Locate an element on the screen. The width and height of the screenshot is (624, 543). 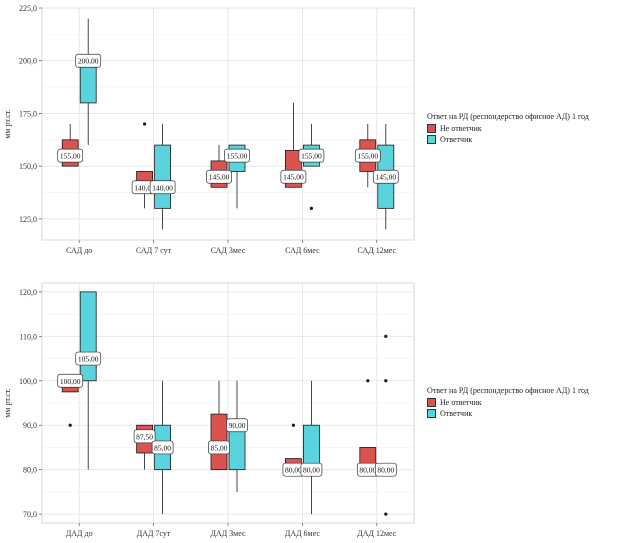
y-tick-label: 150,0 is located at coordinates (28, 166).